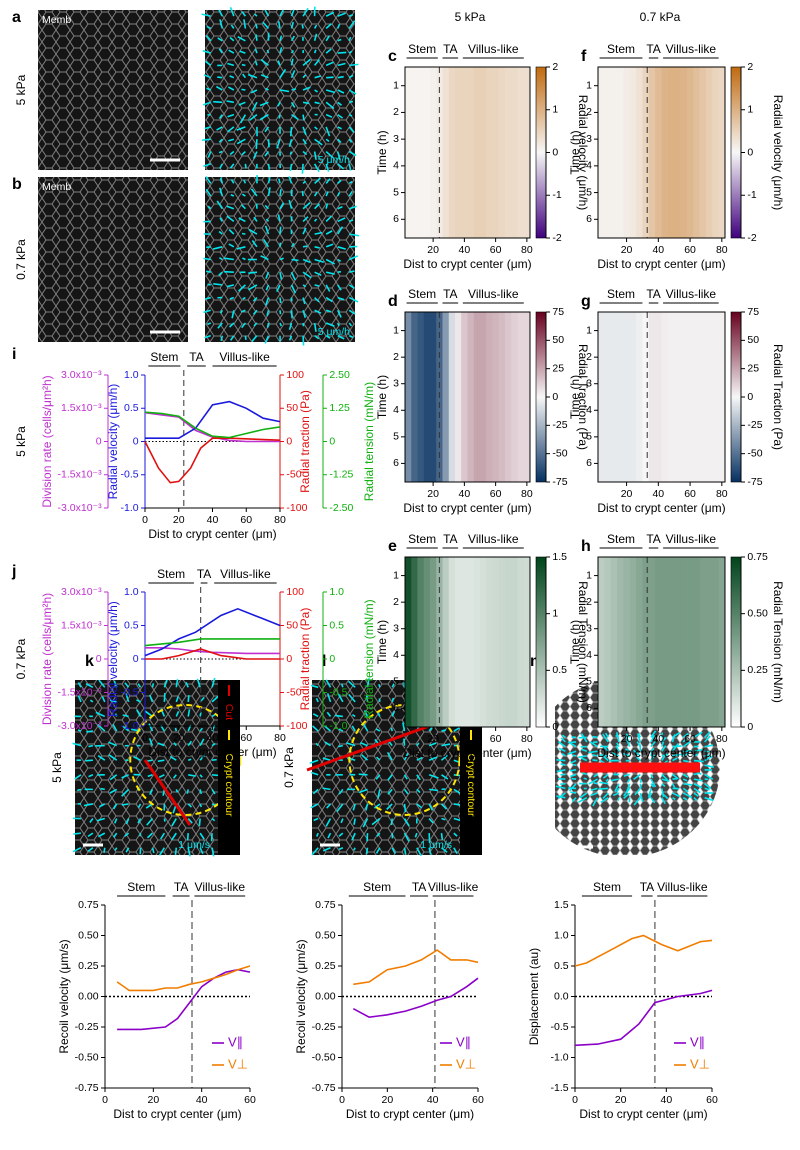 This screenshot has width=800, height=1150. Describe the element at coordinates (325, 935) in the screenshot. I see `y-tick-label: 0.50` at that location.